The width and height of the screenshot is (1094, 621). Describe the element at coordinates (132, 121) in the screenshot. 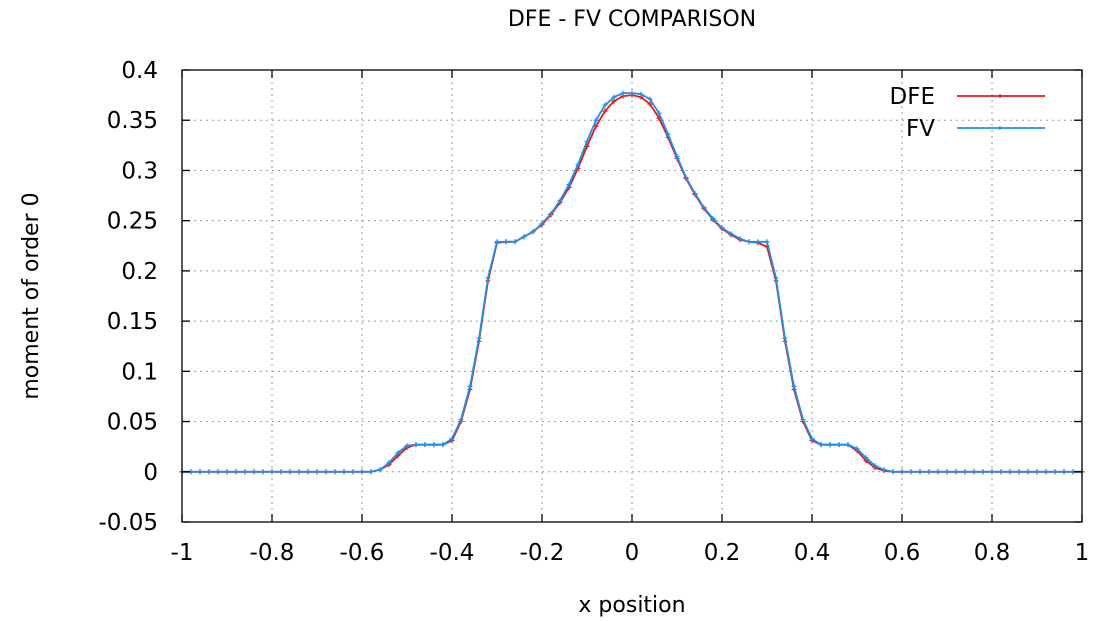

I see `y-tick-label: 0.35` at that location.